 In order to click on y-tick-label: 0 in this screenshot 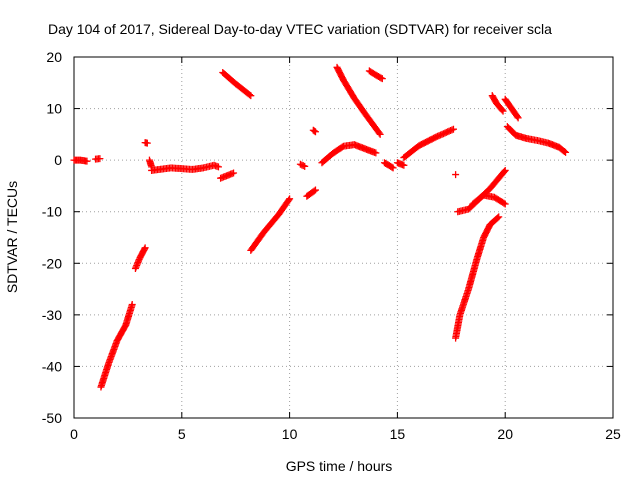, I will do `click(58, 160)`.